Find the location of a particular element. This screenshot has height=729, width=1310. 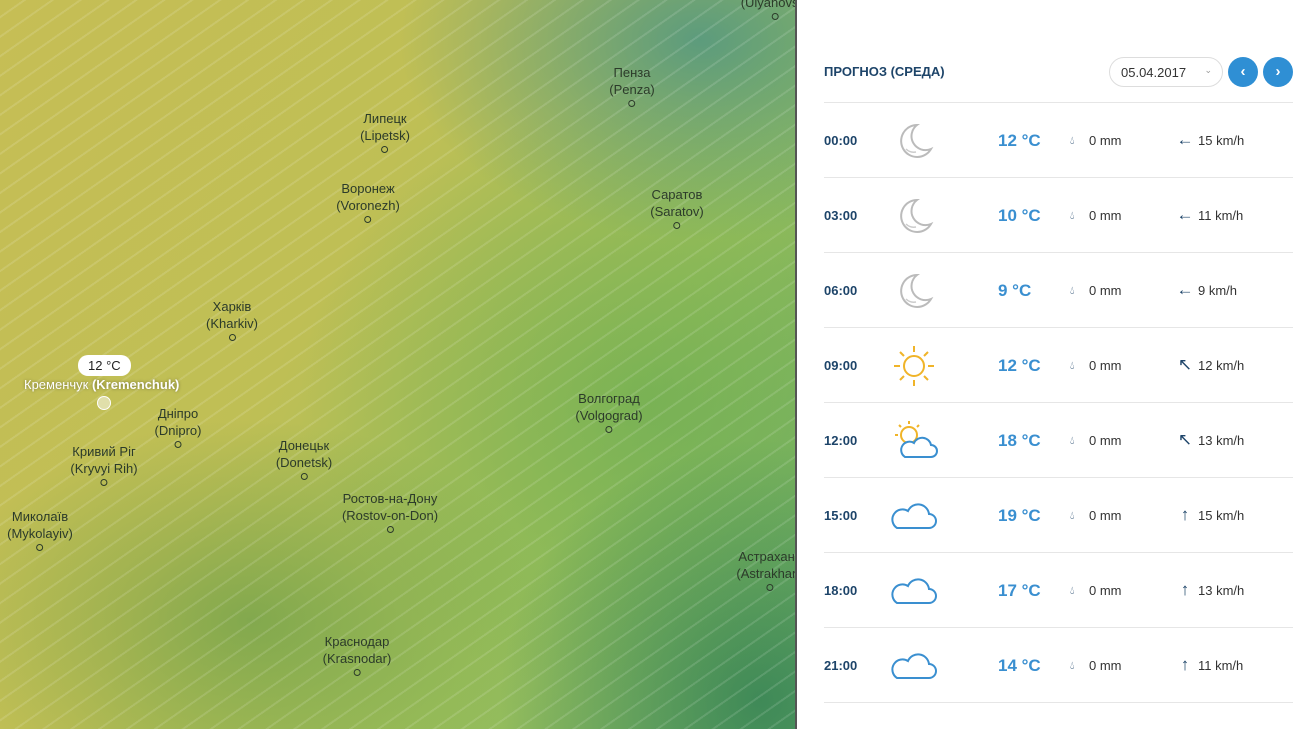

city-local-name: Саратов is located at coordinates (677, 194).